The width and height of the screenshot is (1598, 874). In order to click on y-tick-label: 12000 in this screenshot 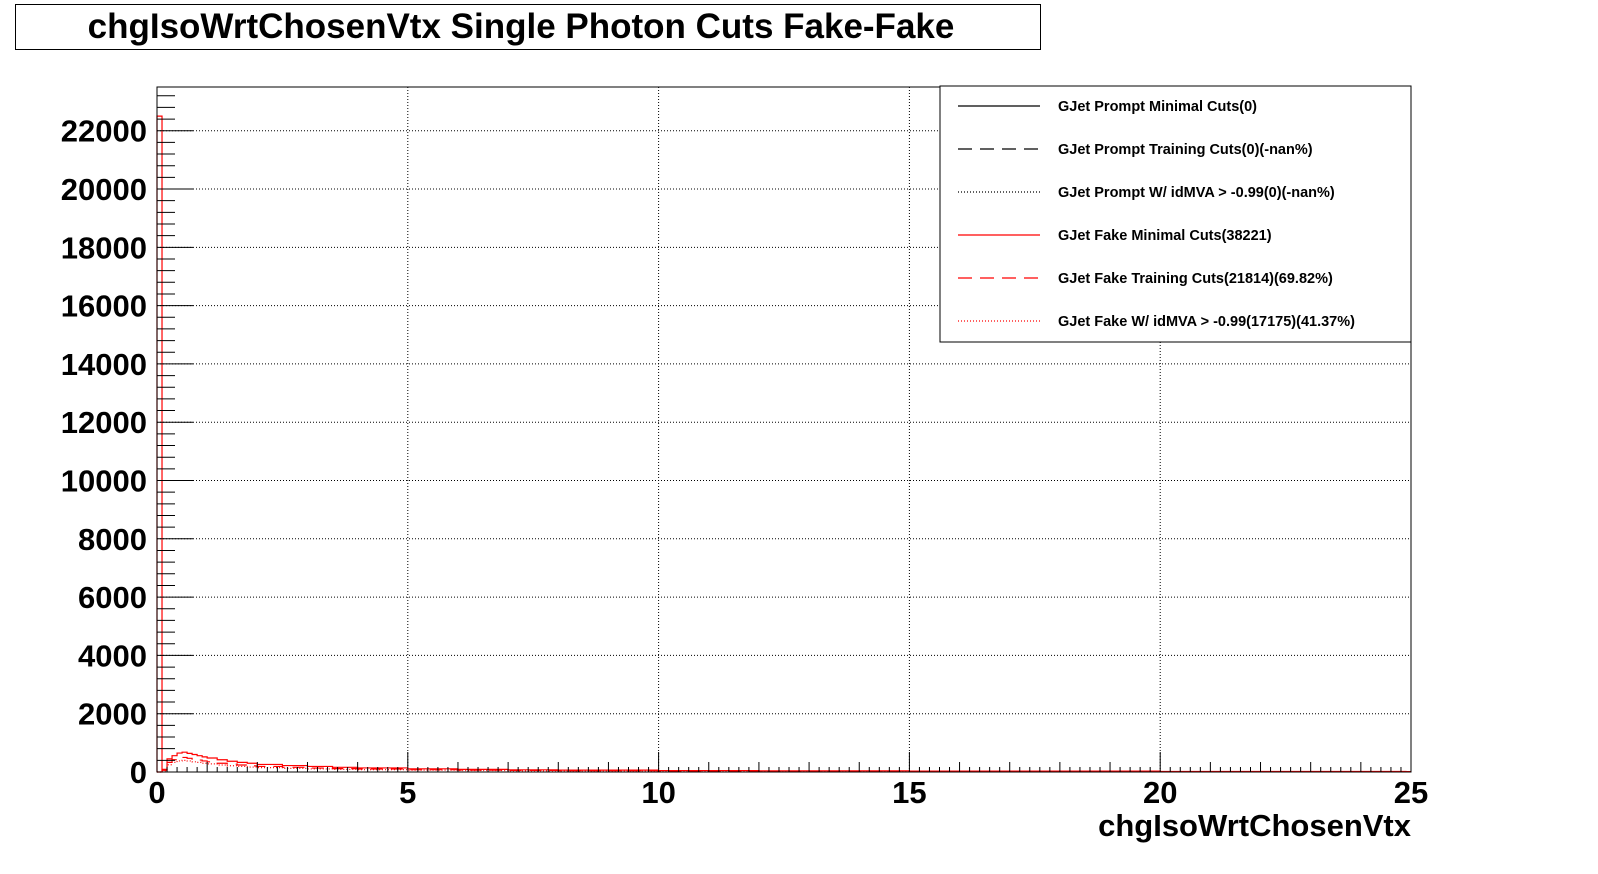, I will do `click(104, 422)`.